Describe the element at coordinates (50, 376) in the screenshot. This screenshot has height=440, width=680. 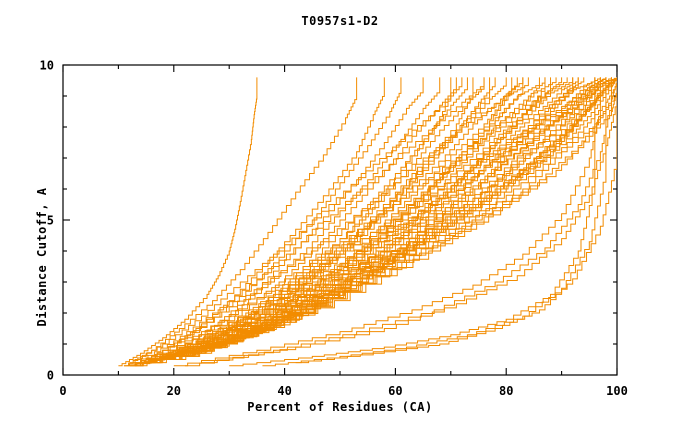
I see `y-tick-label: 0` at that location.